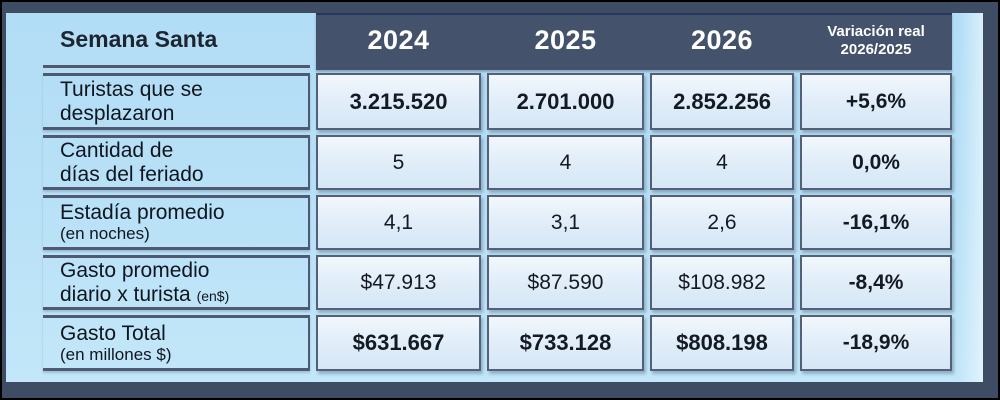 This screenshot has width=1000, height=400. I want to click on row-label-line1: Cantidad de, so click(117, 151).